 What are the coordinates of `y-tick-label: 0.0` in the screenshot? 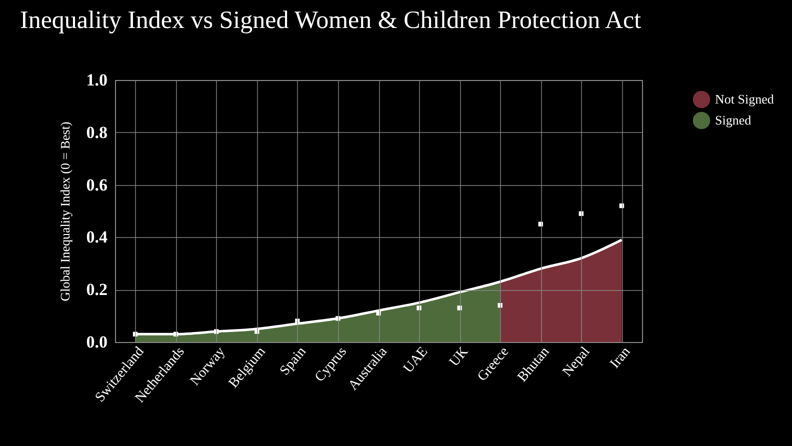 It's located at (97, 342).